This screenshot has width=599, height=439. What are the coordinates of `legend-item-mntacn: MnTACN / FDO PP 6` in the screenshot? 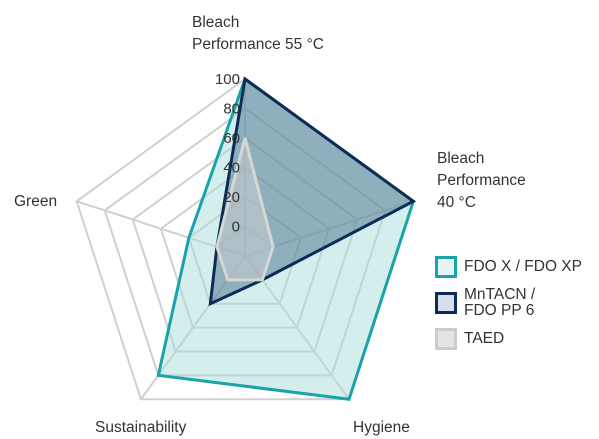 It's located at (508, 303).